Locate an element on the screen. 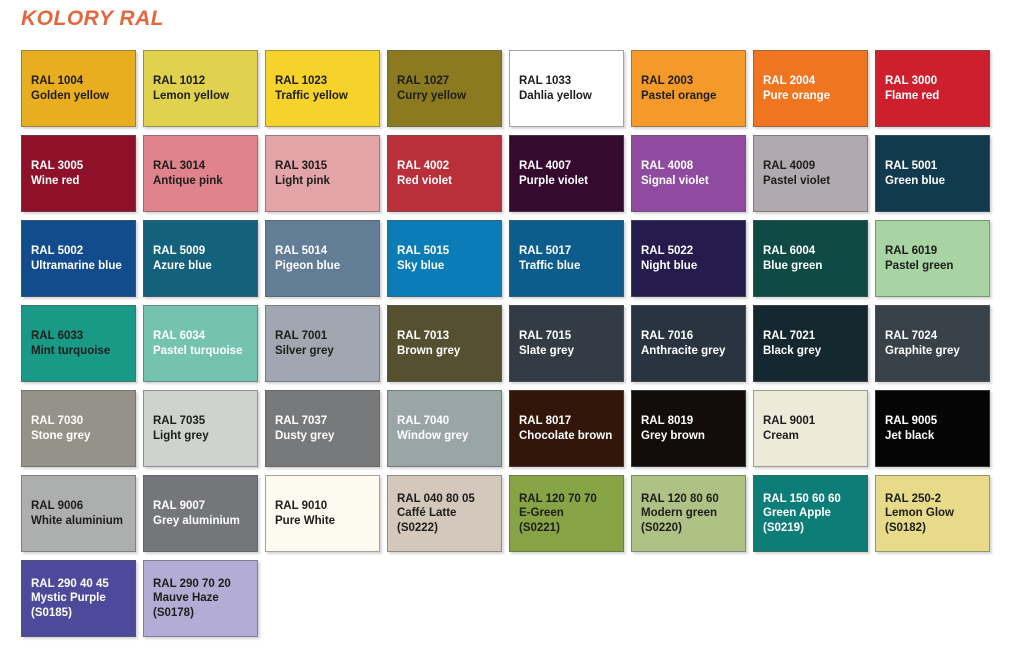 The width and height of the screenshot is (1020, 659). swatch-name: Azure blue is located at coordinates (182, 265).